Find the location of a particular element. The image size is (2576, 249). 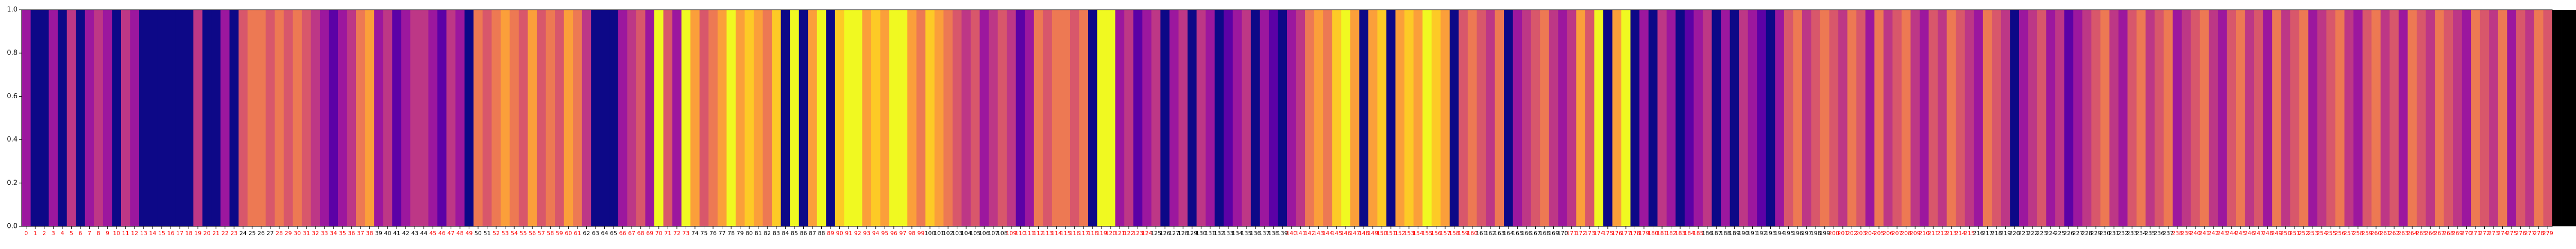

x-tick-label: 93 is located at coordinates (866, 233).